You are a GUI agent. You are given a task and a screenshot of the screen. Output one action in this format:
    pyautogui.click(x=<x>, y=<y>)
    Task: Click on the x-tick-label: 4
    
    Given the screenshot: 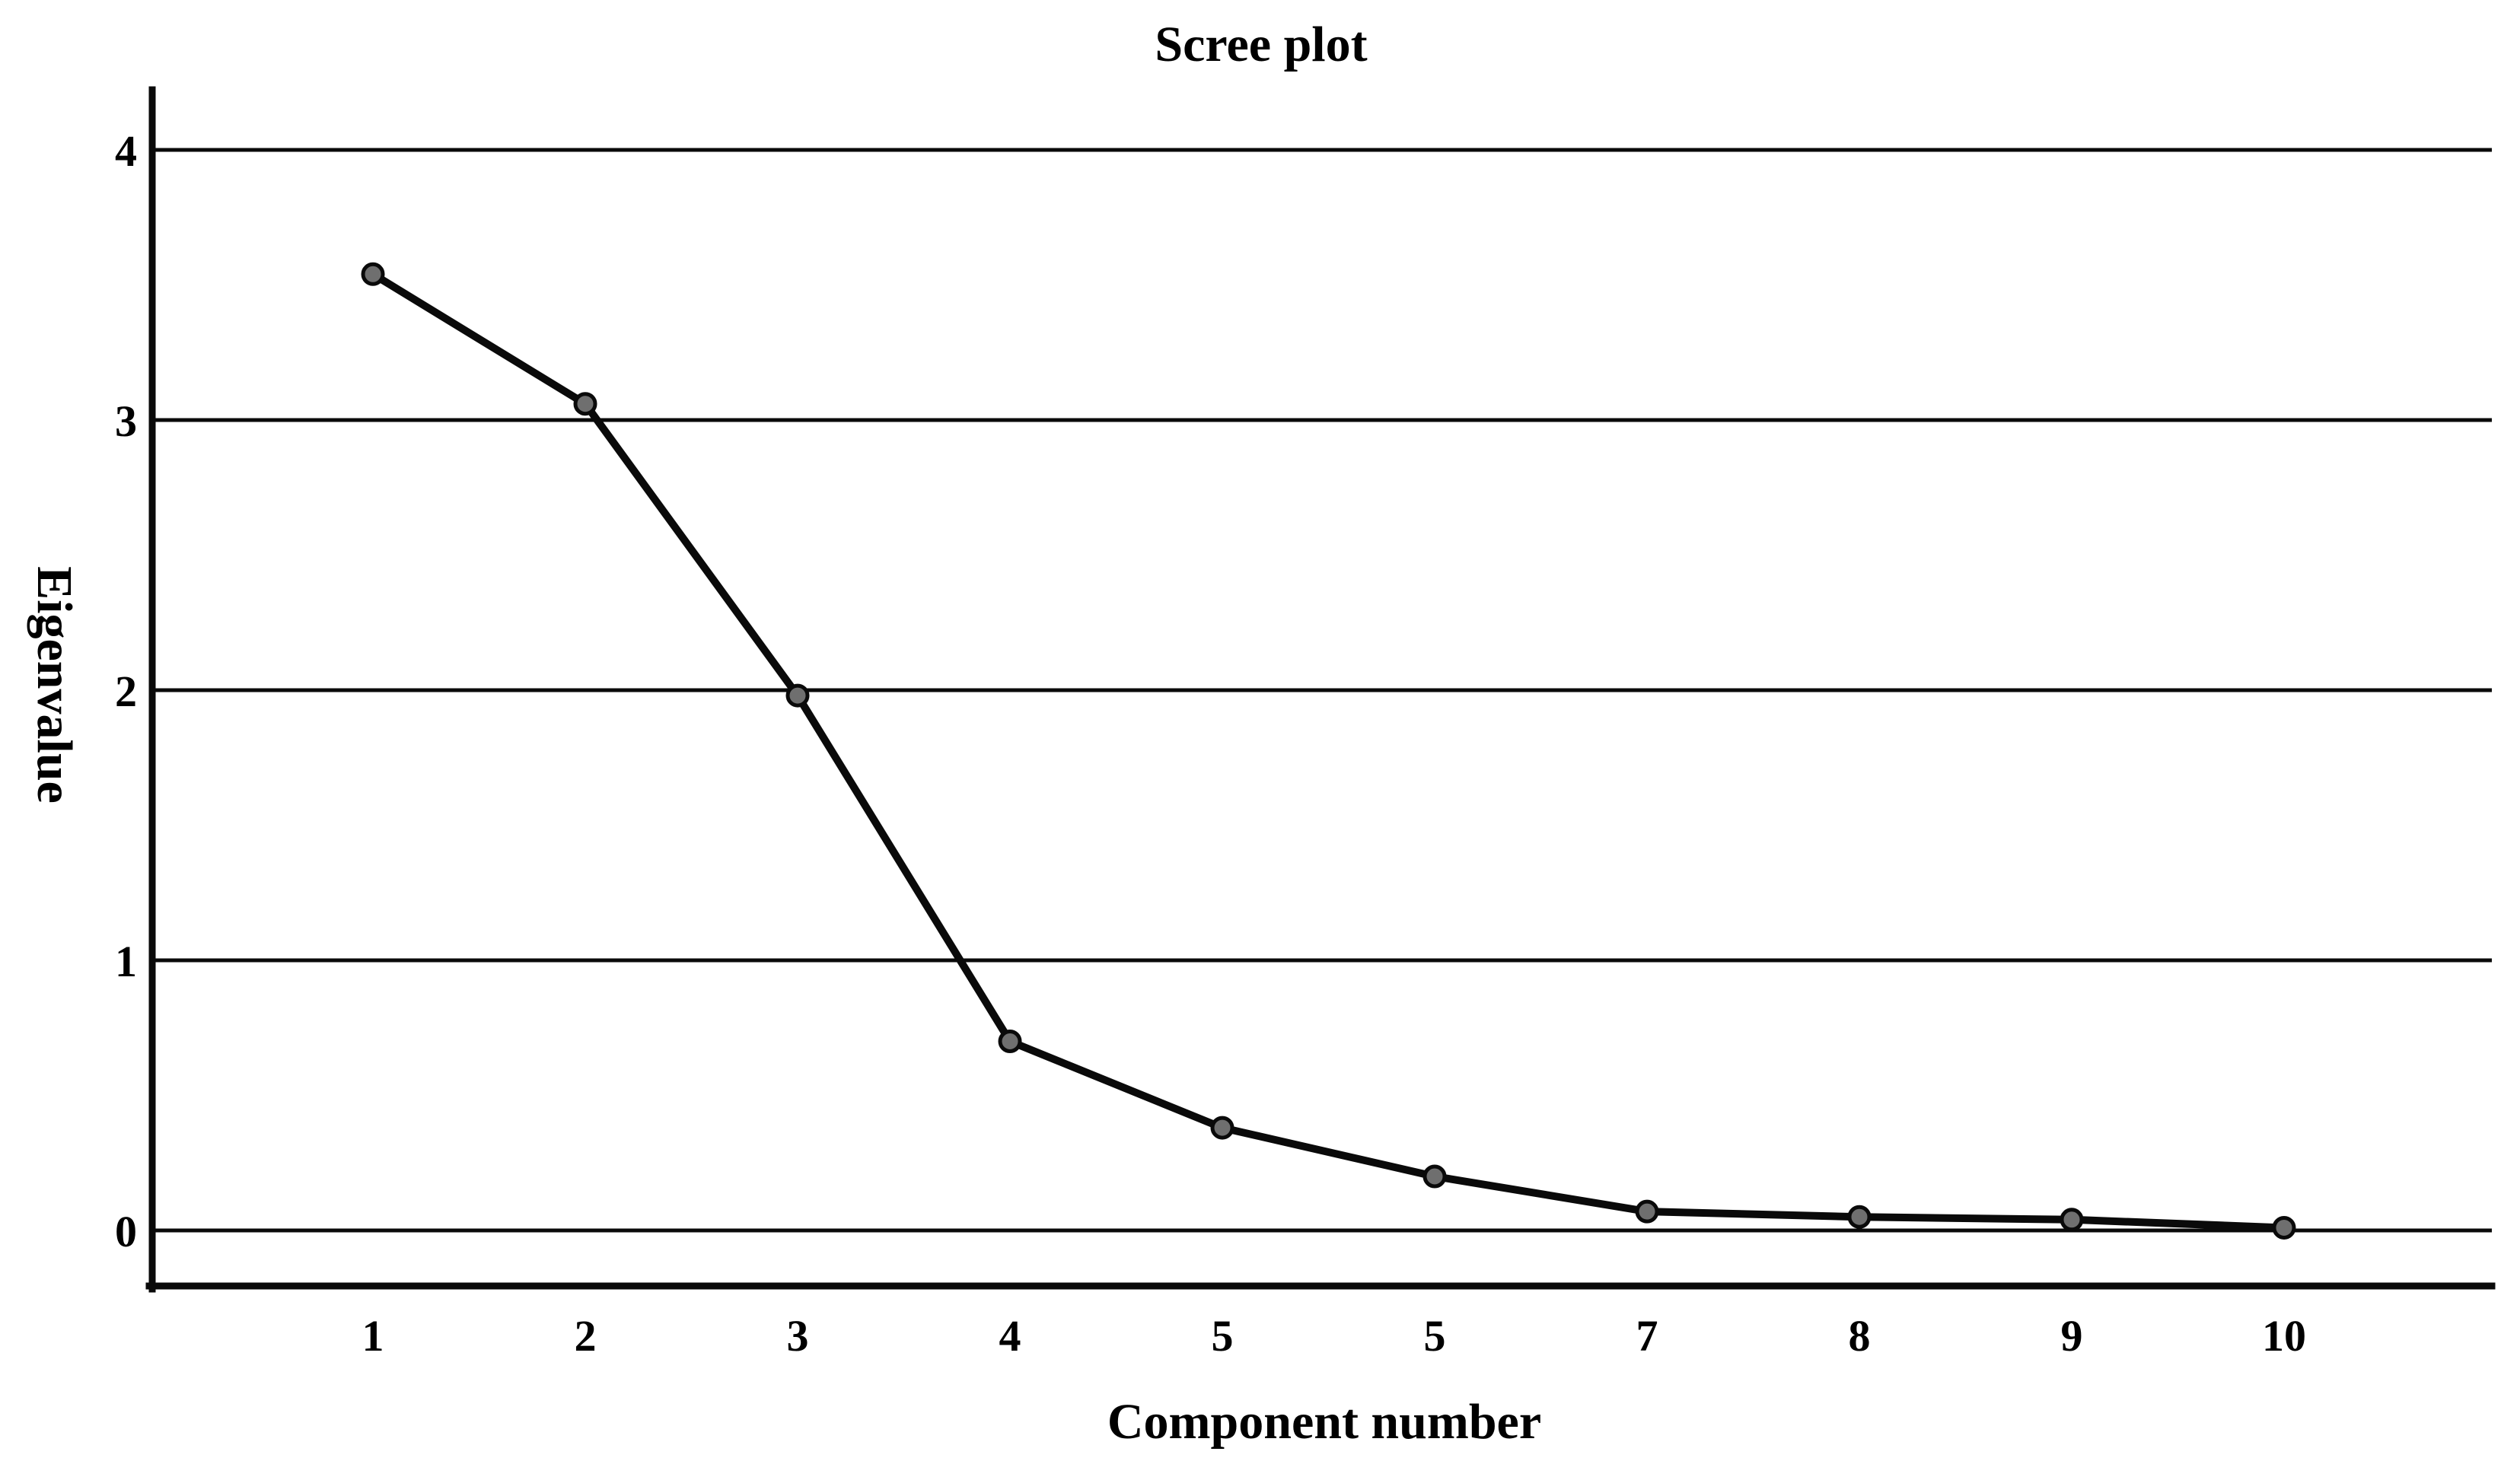 What is the action you would take?
    pyautogui.click(x=1010, y=1336)
    